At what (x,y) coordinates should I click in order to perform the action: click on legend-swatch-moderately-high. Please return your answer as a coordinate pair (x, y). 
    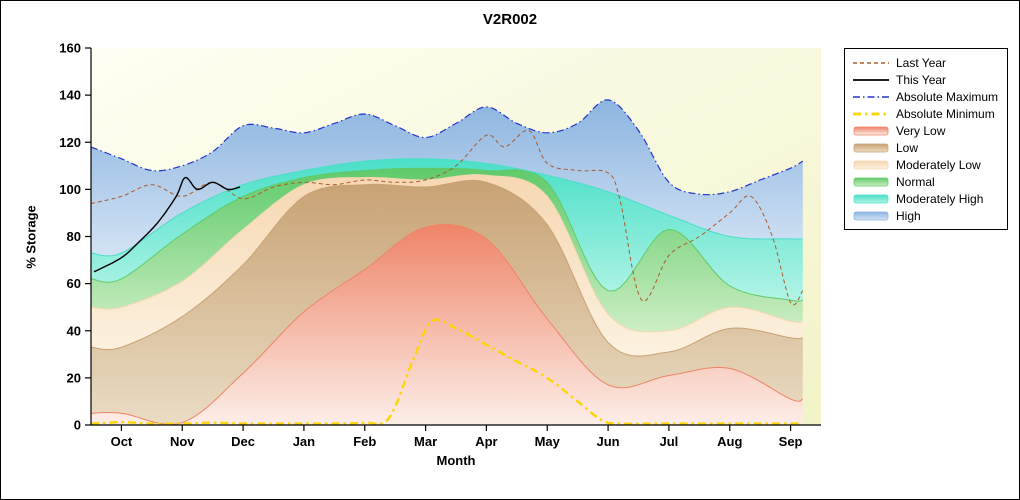
    Looking at the image, I should click on (871, 198).